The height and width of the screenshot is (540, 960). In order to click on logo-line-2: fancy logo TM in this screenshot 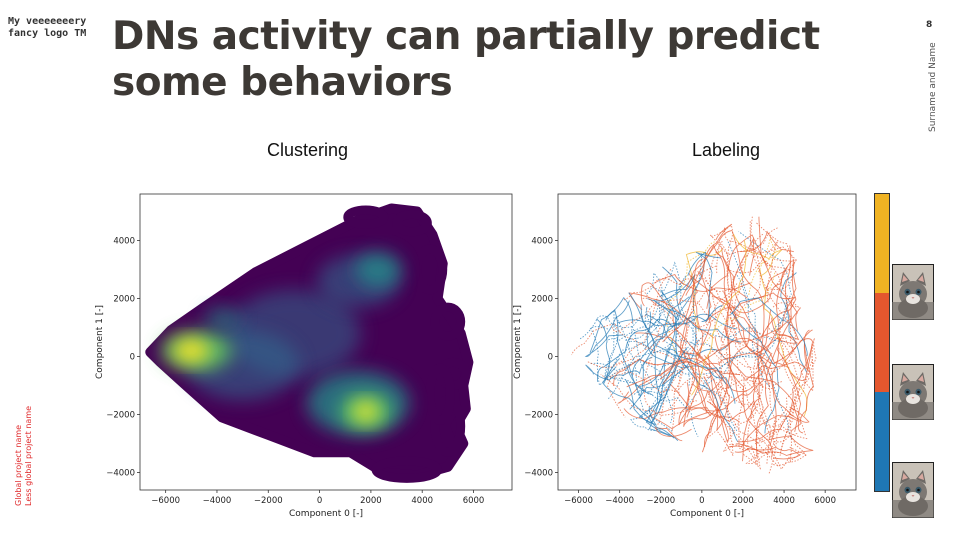, I will do `click(47, 33)`.